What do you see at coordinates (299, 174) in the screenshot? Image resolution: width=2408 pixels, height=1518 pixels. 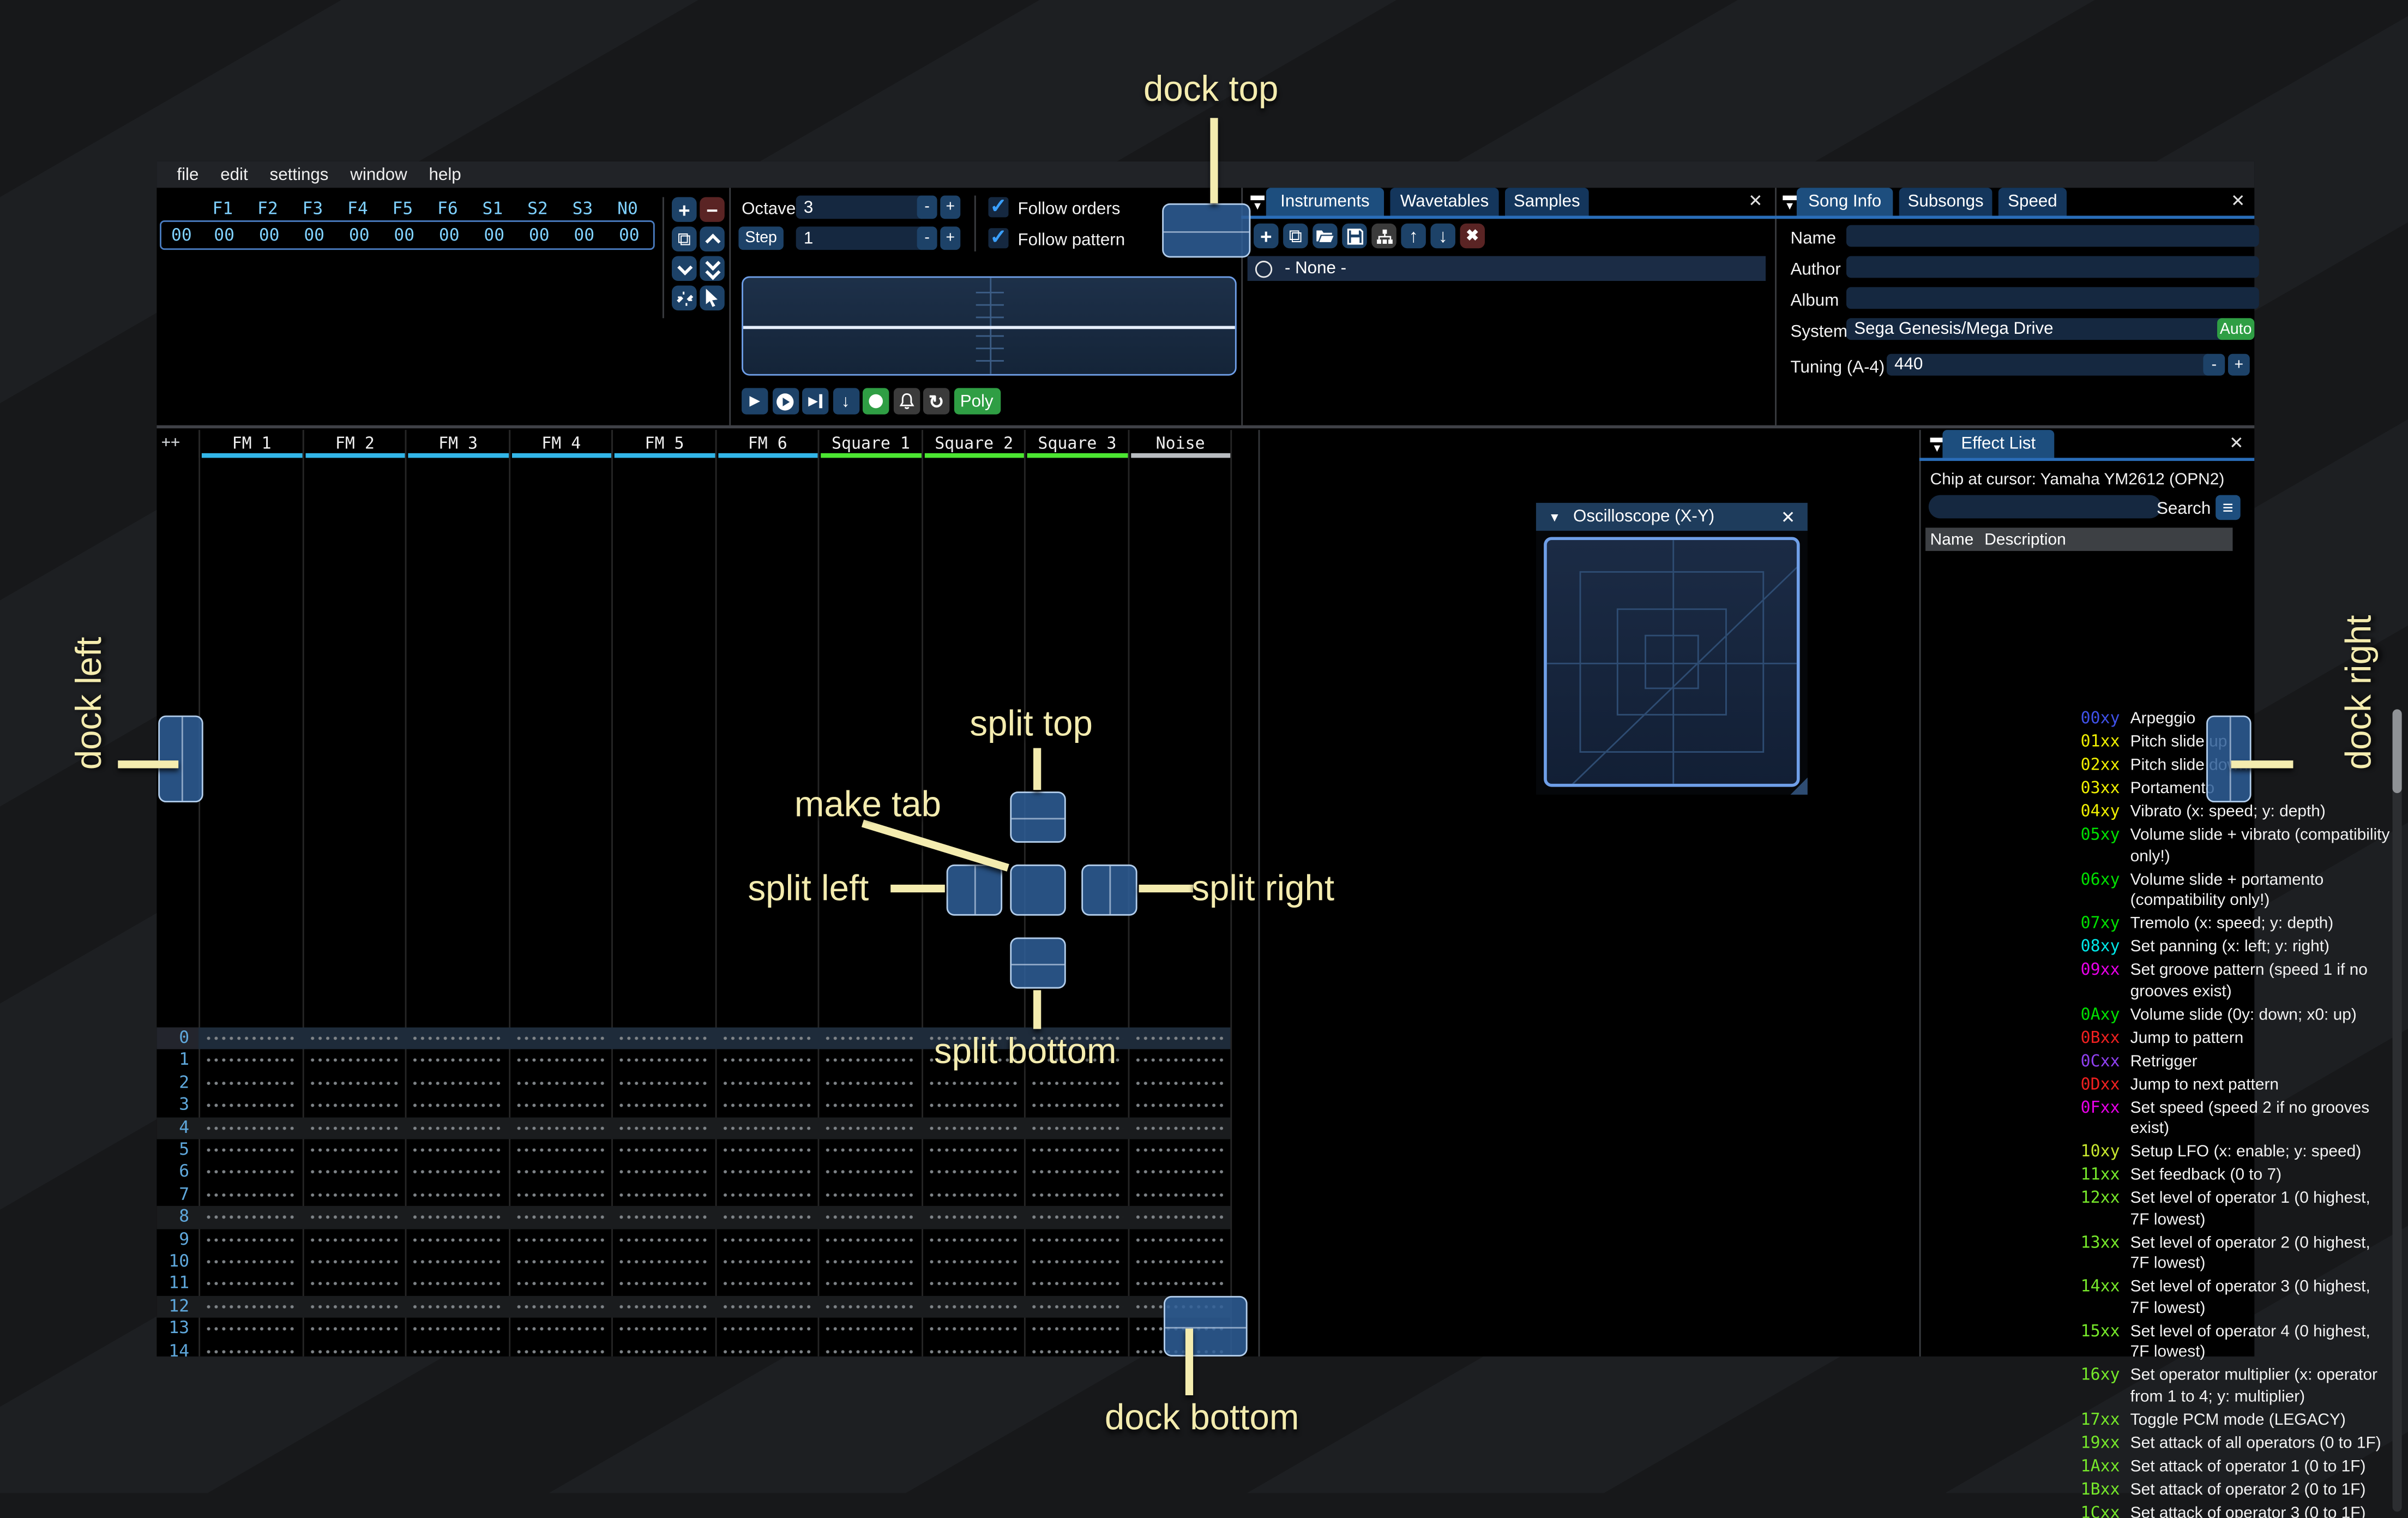 I see `menu-item-settings: settings` at bounding box center [299, 174].